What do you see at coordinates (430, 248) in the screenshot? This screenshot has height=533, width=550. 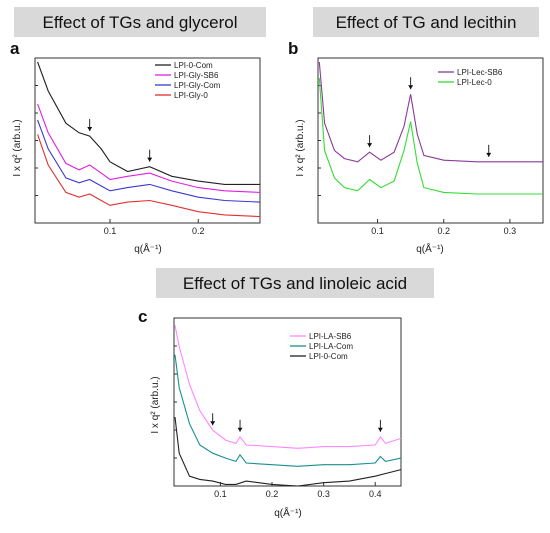 I see `panel-b-xlabel: q(Å⁻¹)` at bounding box center [430, 248].